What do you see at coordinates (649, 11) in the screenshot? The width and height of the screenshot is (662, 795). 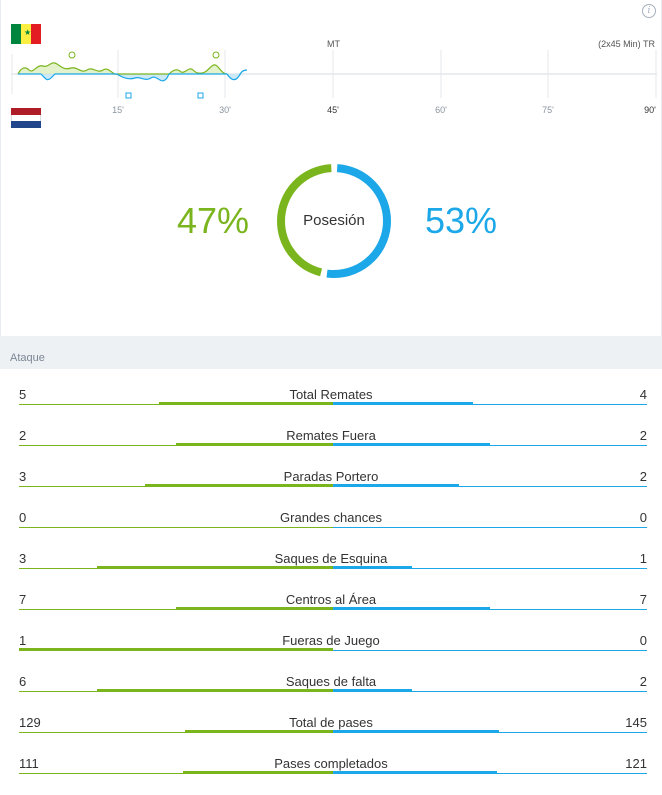 I see `info-icon: i` at bounding box center [649, 11].